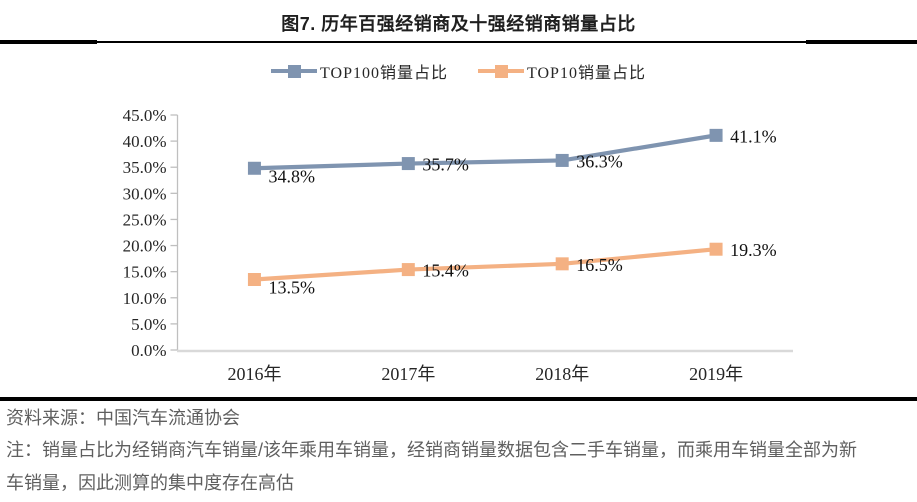 The height and width of the screenshot is (502, 917). Describe the element at coordinates (445, 165) in the screenshot. I see `data-label: 35.7%` at that location.